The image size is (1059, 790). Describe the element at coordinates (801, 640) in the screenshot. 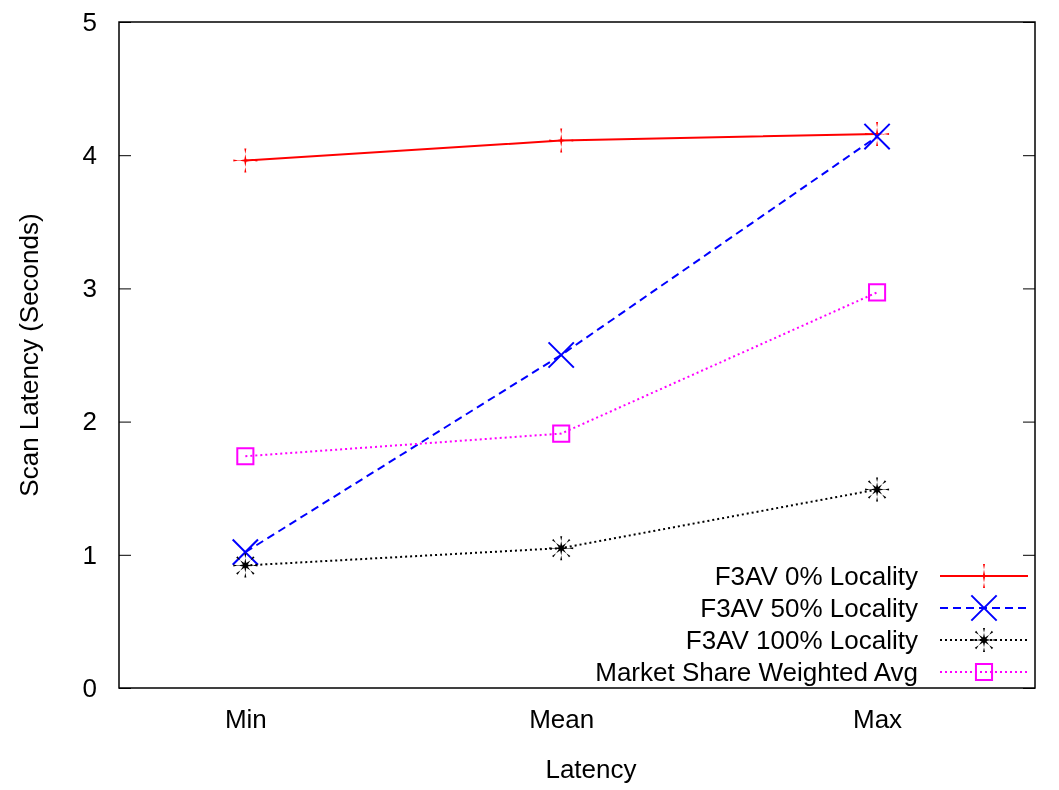

I see `legend-label: F3AV 100% Locality` at that location.